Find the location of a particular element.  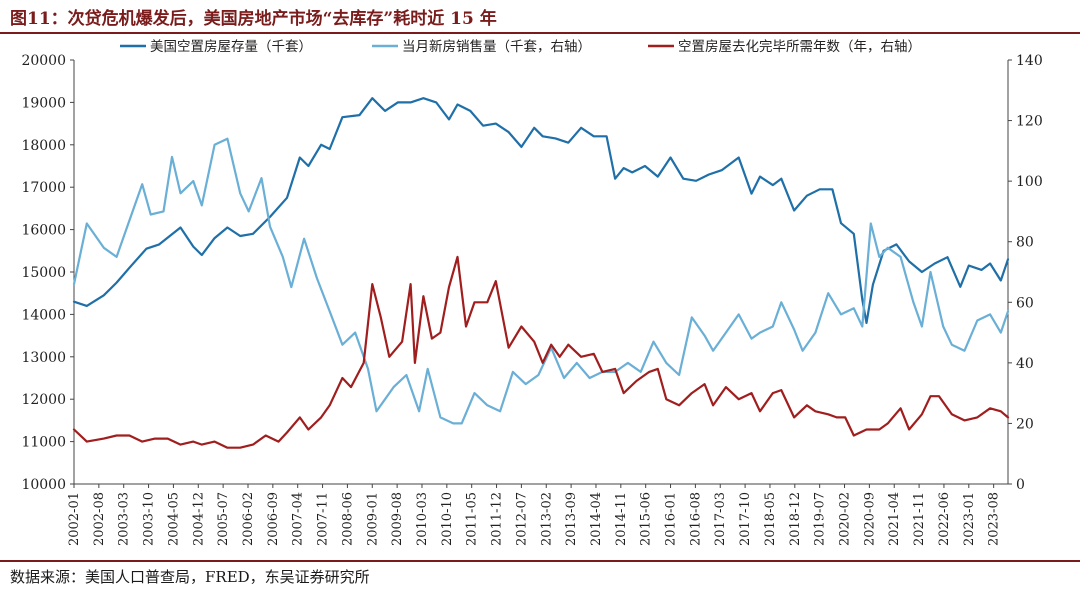

right-tick-label: 40 is located at coordinates (1025, 364).